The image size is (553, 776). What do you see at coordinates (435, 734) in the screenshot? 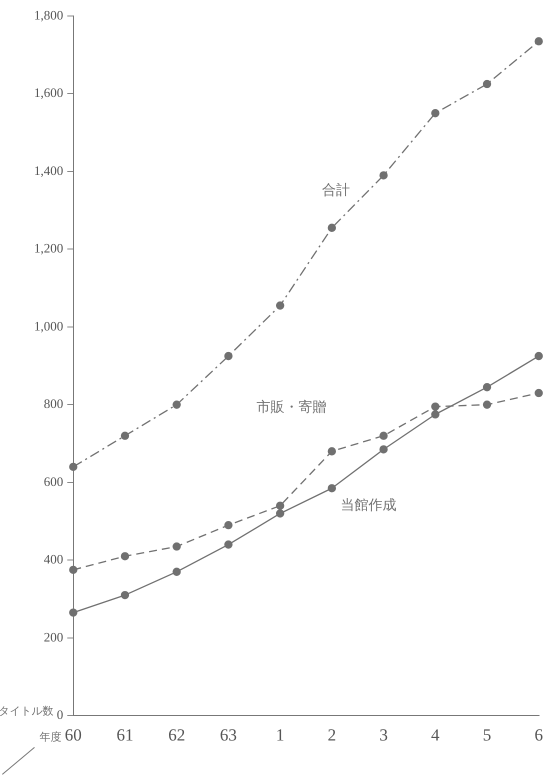
I see `x-tick-label: 4` at bounding box center [435, 734].